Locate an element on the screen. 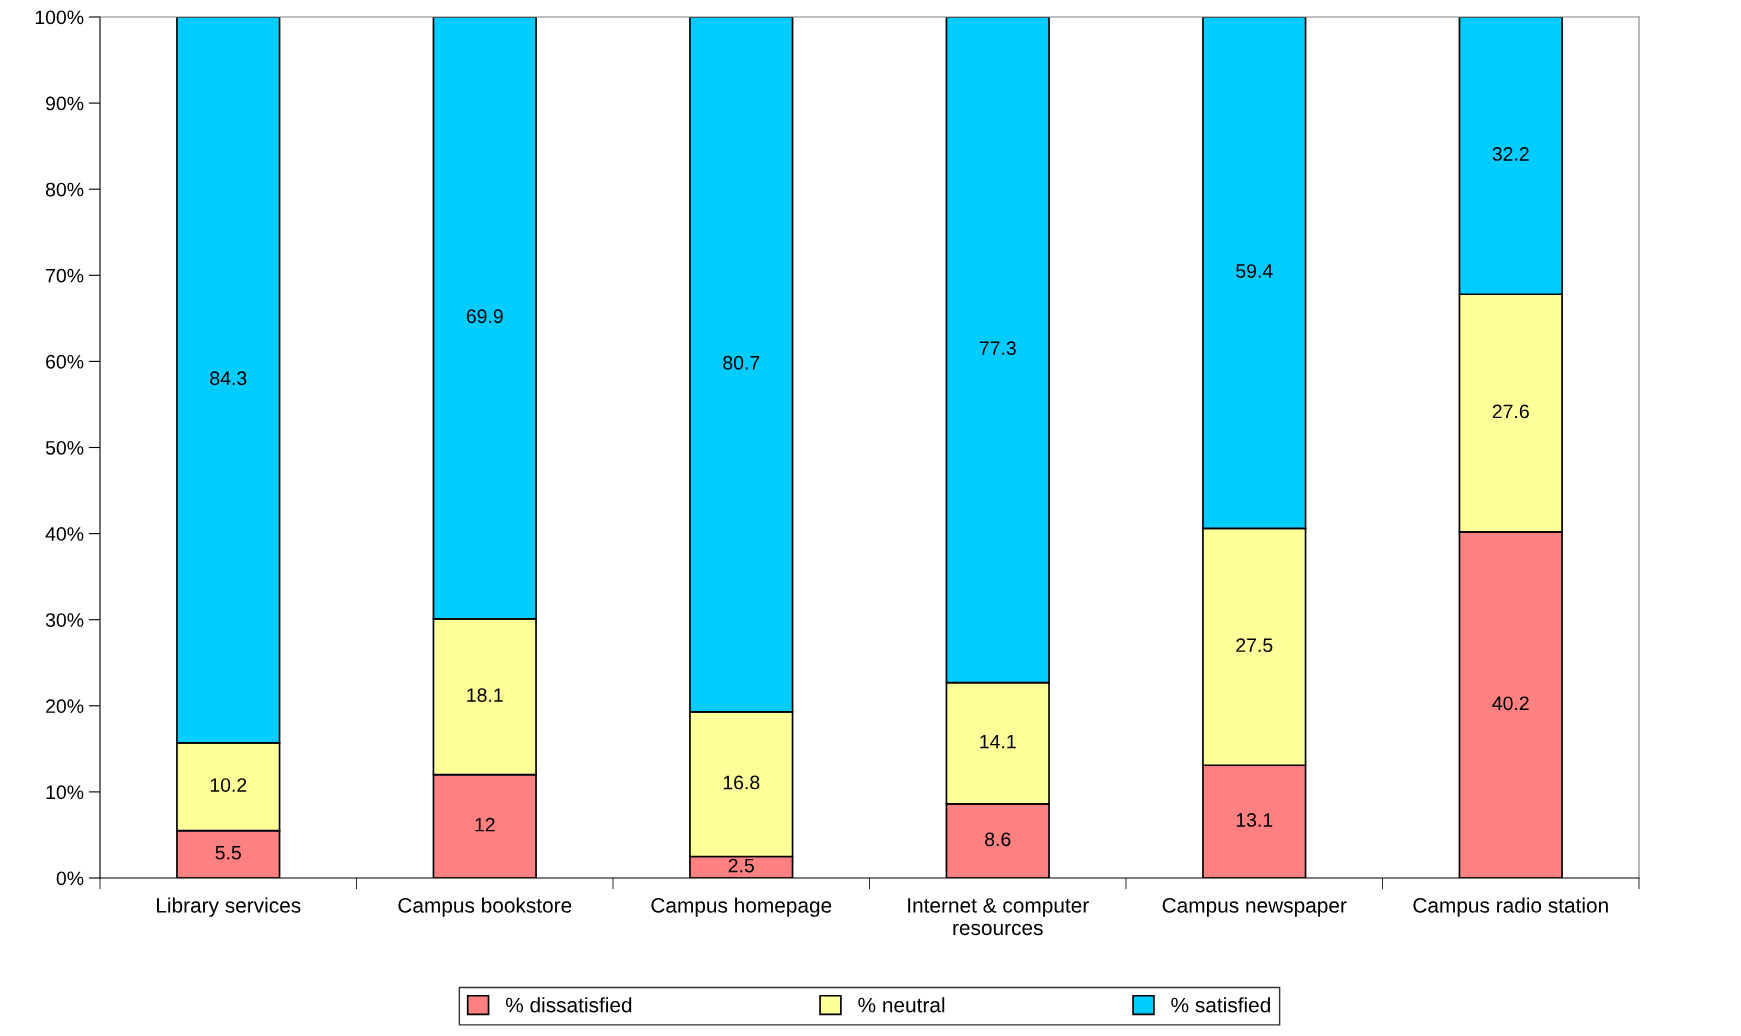 Image resolution: width=1741 pixels, height=1036 pixels. data-label: 13.1 is located at coordinates (1254, 820).